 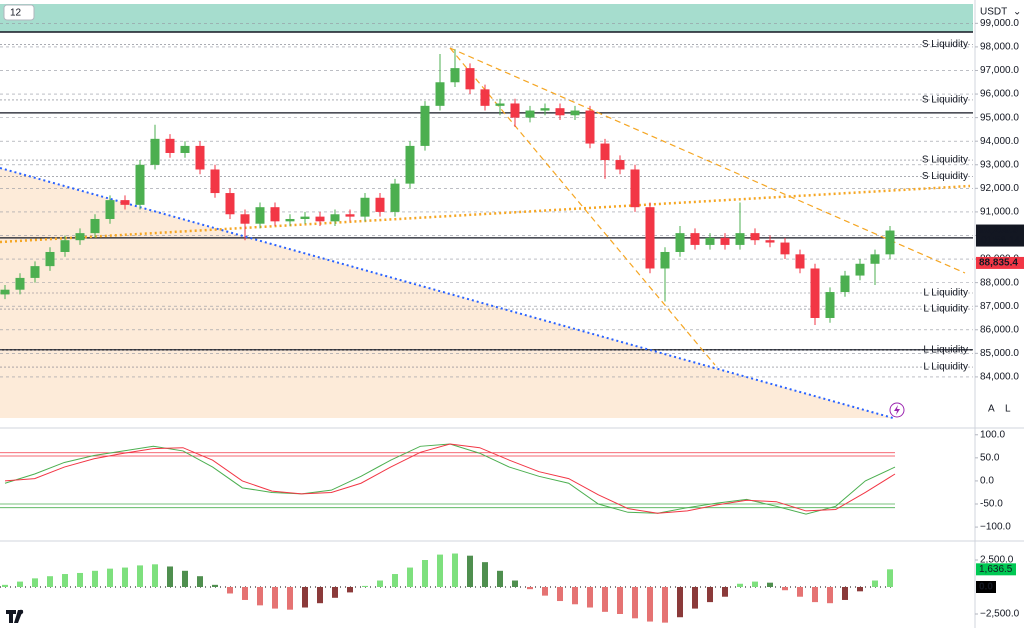 What do you see at coordinates (999, 282) in the screenshot?
I see `y-tick-label: 88,000.0` at bounding box center [999, 282].